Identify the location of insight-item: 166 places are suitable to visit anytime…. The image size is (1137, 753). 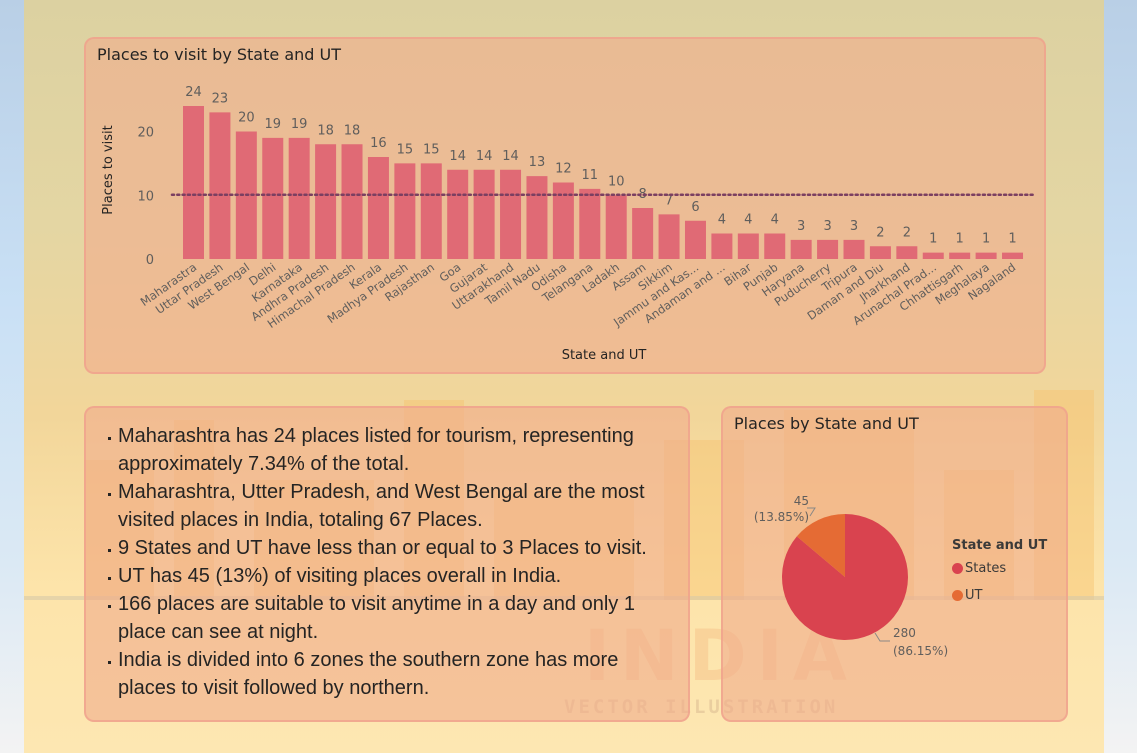
(390, 618).